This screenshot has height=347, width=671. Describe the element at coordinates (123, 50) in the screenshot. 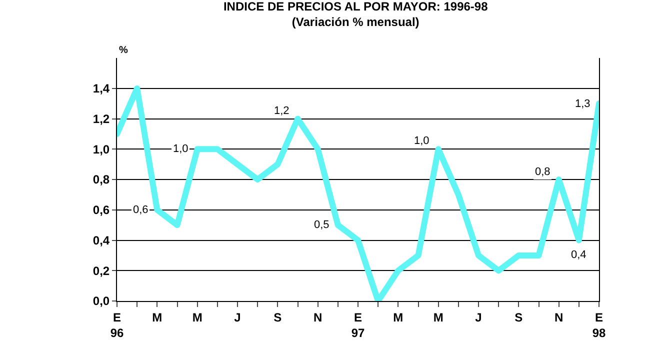

I see `y-axis-title: %` at that location.